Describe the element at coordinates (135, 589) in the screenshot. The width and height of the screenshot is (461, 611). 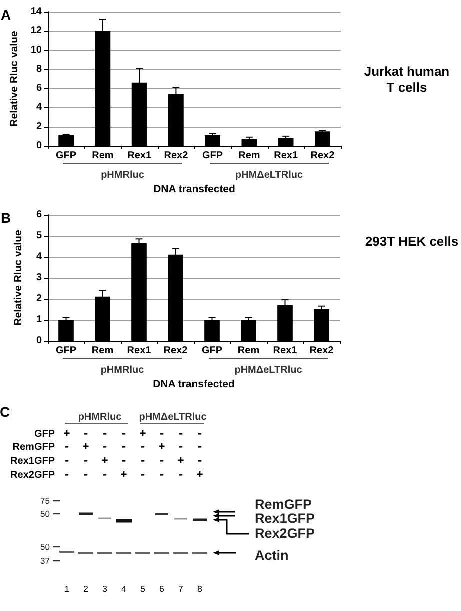
I see `text: 1 2 3 4 5 6 7 8` at that location.